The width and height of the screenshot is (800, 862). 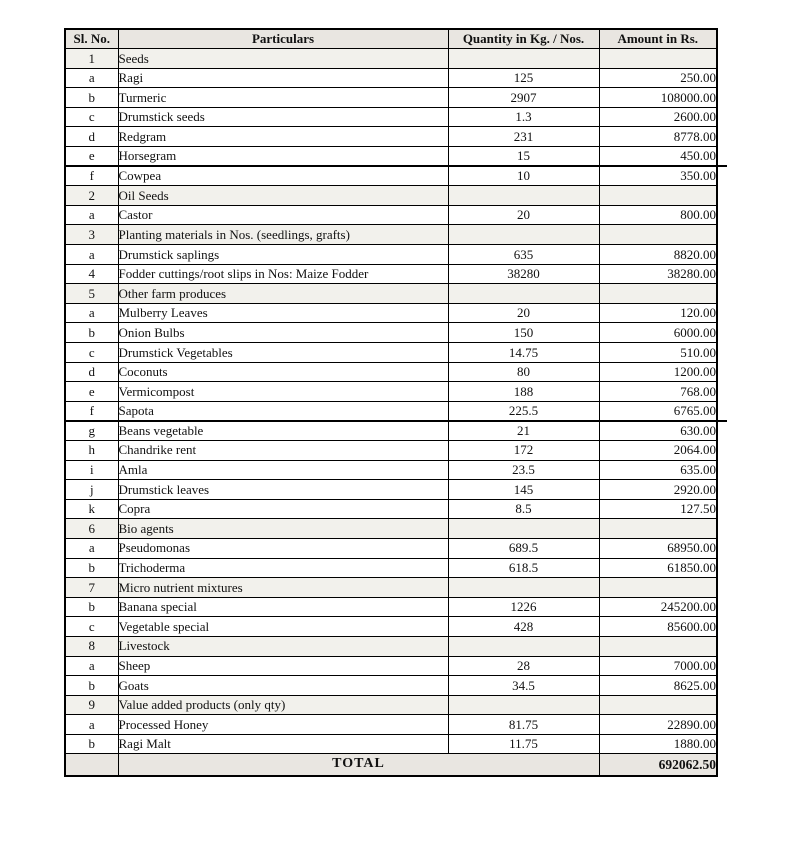 What do you see at coordinates (391, 58) in the screenshot?
I see `table-row: 1 Seeds` at bounding box center [391, 58].